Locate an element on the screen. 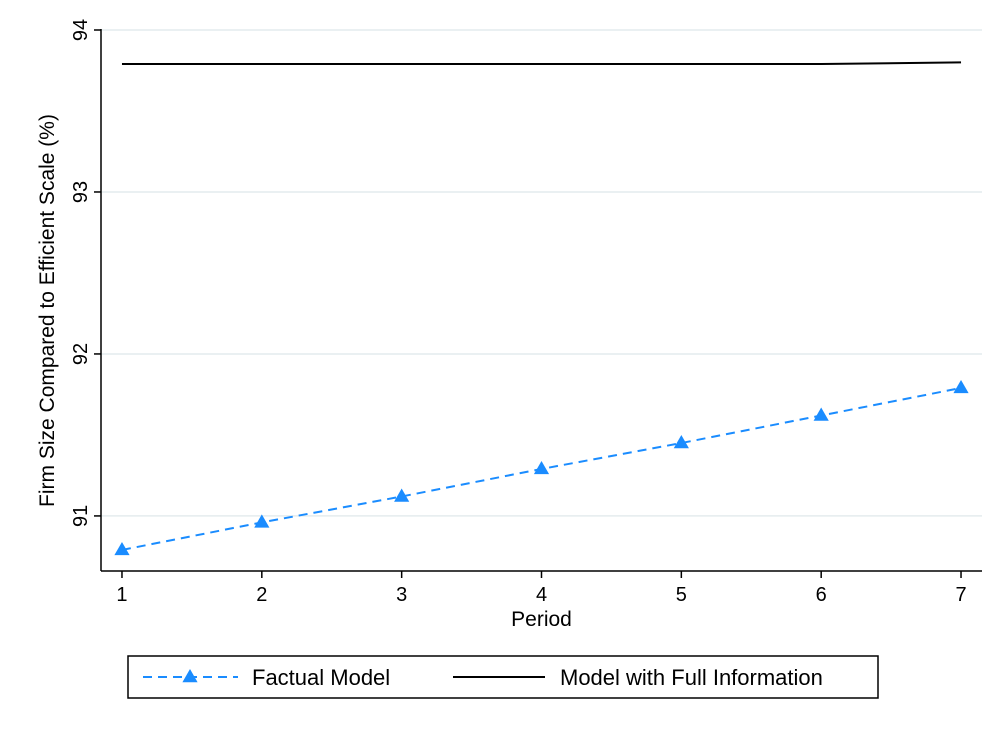  y-tick-label-93: 93 is located at coordinates (81, 192).